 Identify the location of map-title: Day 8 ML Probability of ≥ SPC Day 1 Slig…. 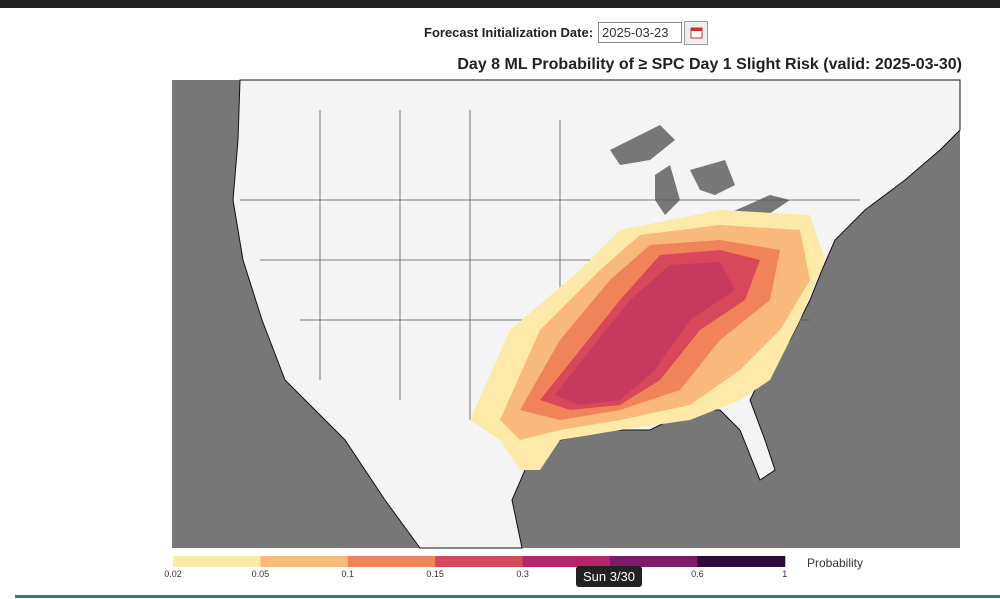
(709, 64).